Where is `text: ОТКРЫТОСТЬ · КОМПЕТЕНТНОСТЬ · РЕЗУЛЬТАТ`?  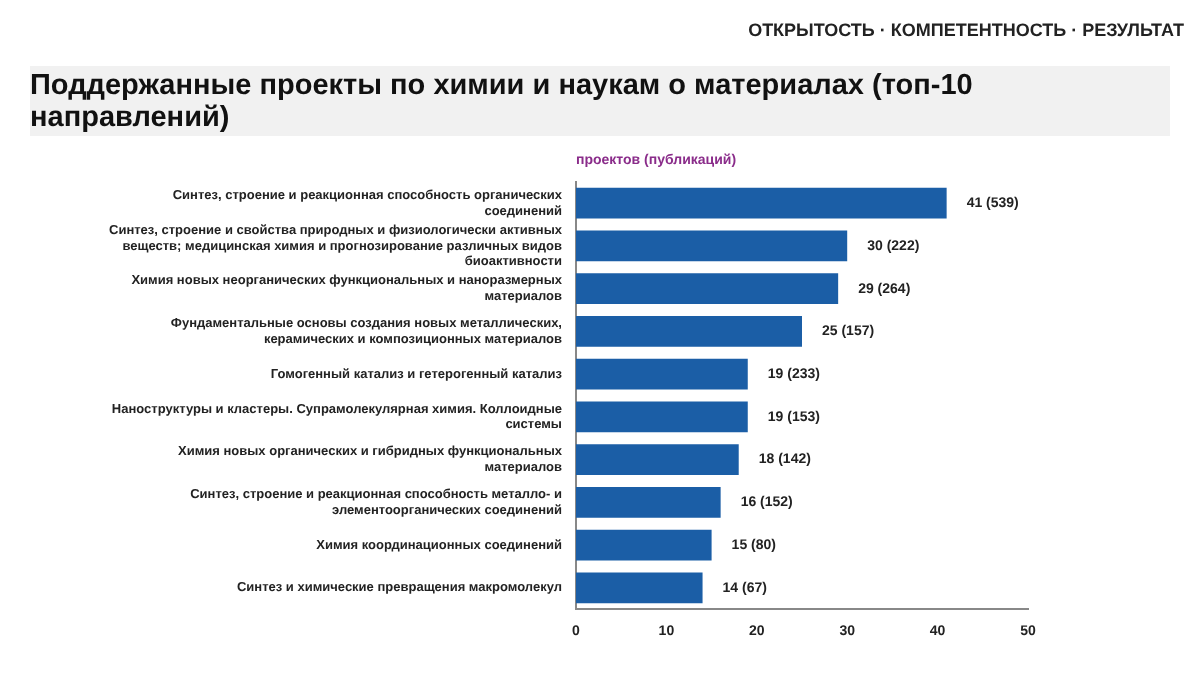
text: ОТКРЫТОСТЬ · КОМПЕТЕНТНОСТЬ · РЕЗУЛЬТАТ is located at coordinates (966, 30).